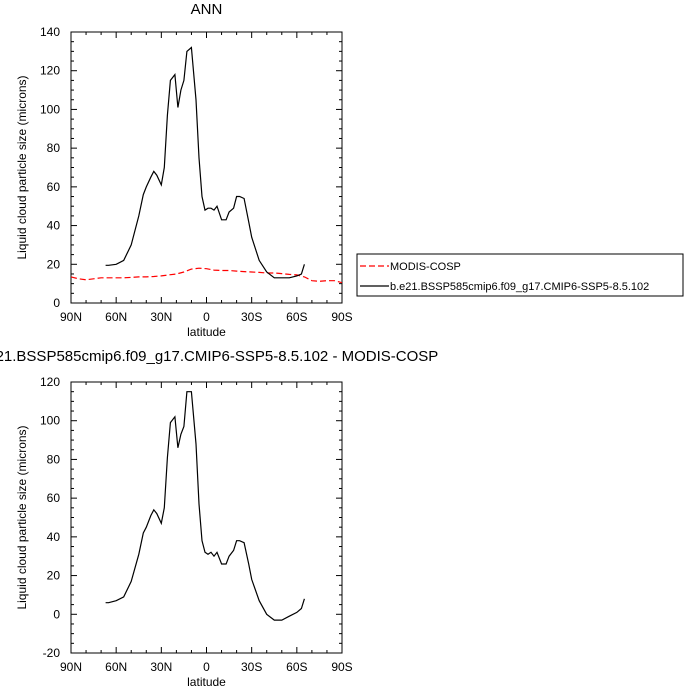 This screenshot has height=700, width=700. I want to click on legend-box, so click(520, 275).